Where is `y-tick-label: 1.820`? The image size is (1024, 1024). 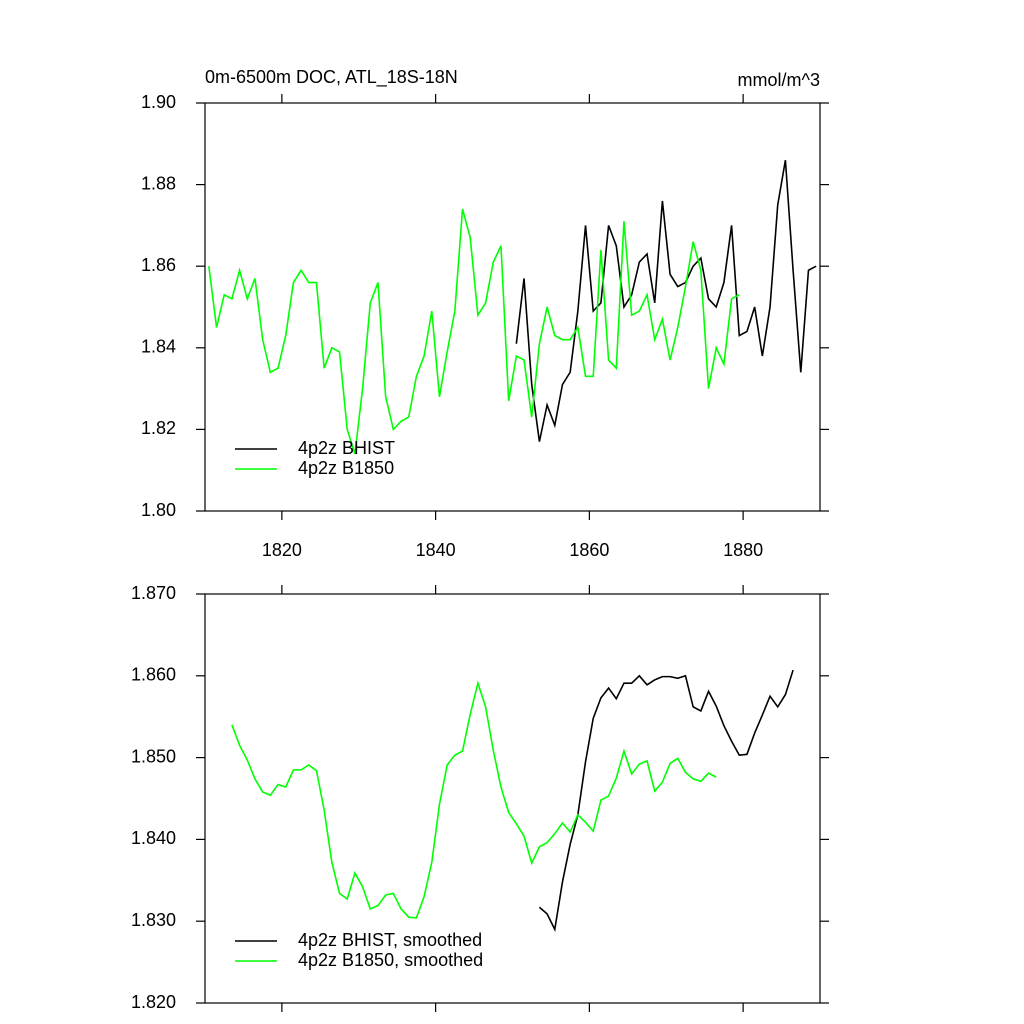
y-tick-label: 1.820 is located at coordinates (153, 1002).